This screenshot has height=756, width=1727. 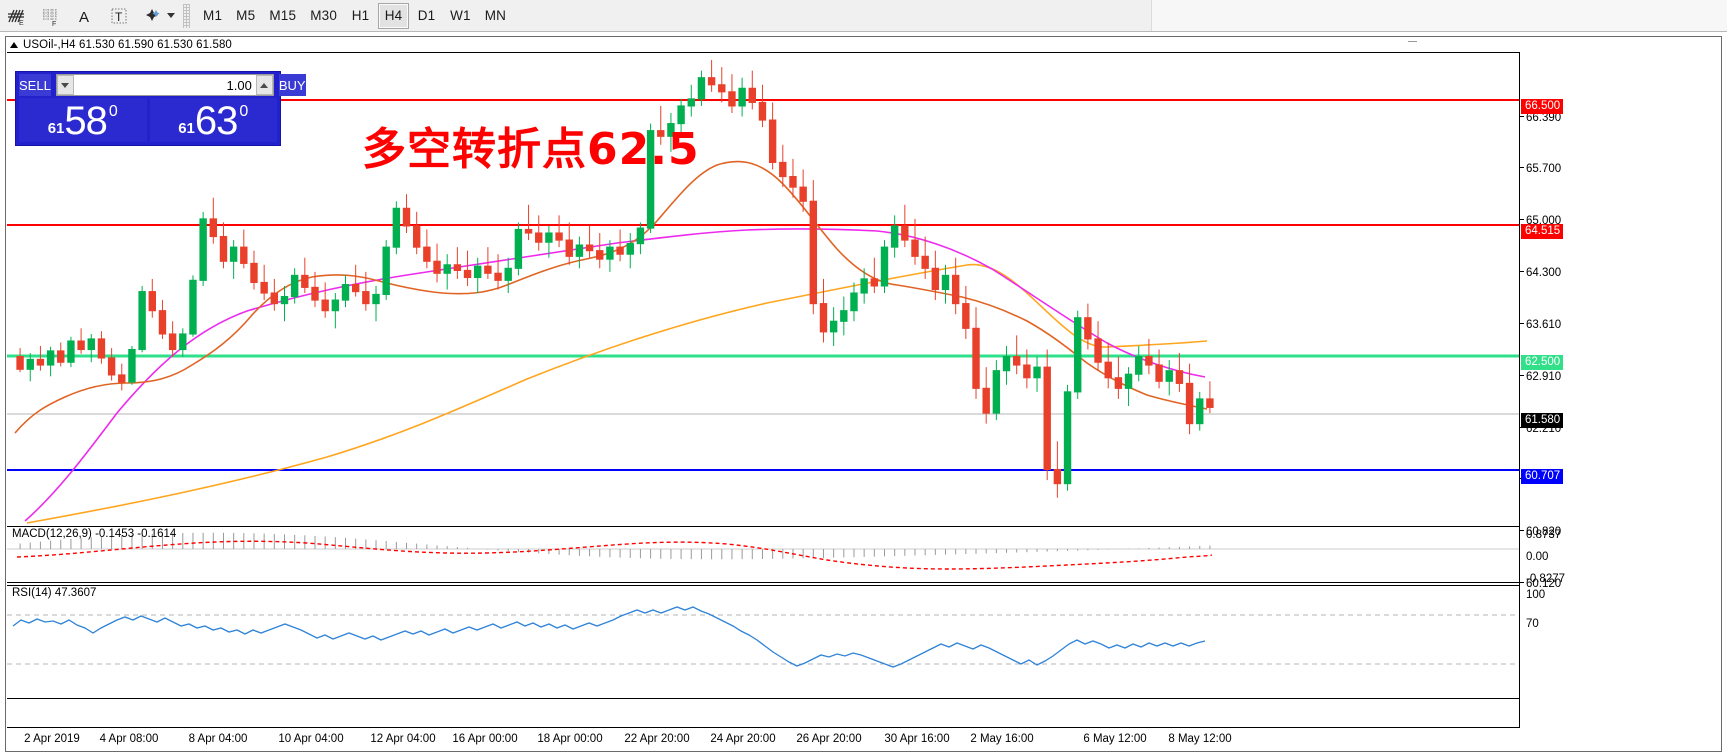 I want to click on macd-histogram, so click(x=615, y=546).